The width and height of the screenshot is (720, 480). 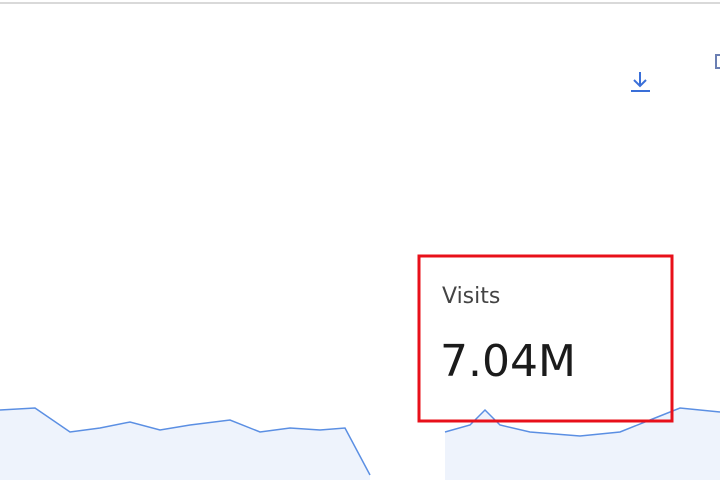 What do you see at coordinates (717, 61) in the screenshot?
I see `menu-icon` at bounding box center [717, 61].